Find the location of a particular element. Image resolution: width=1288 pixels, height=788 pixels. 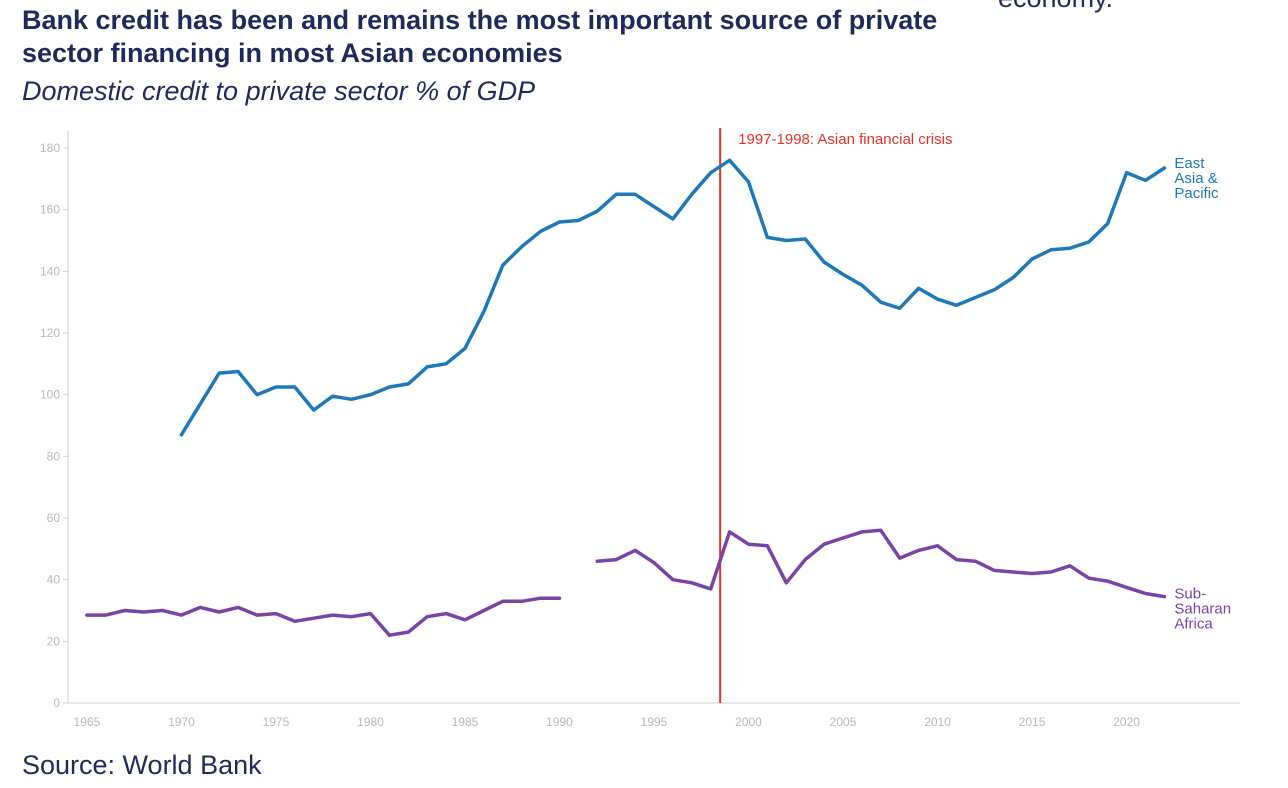

x-tick-label: 1975 is located at coordinates (276, 722).